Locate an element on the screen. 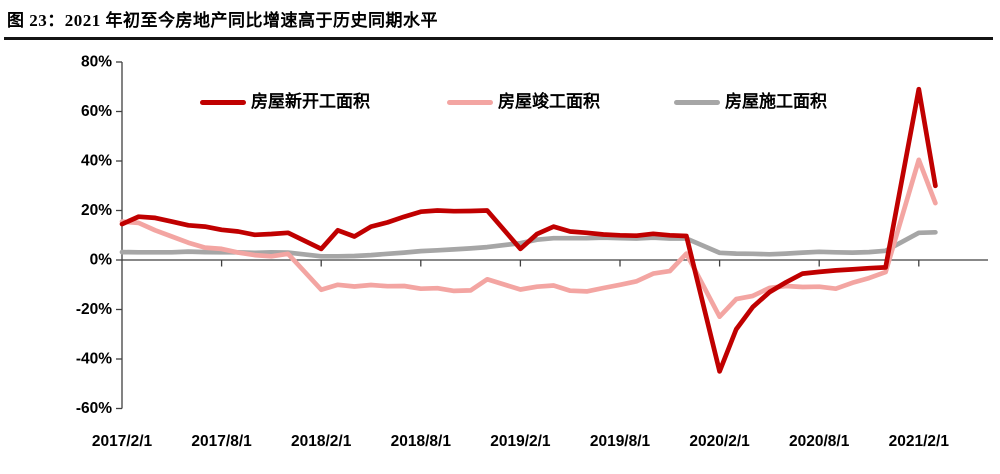  legend-label-under-construction: 房屋施工面积 is located at coordinates (776, 101).